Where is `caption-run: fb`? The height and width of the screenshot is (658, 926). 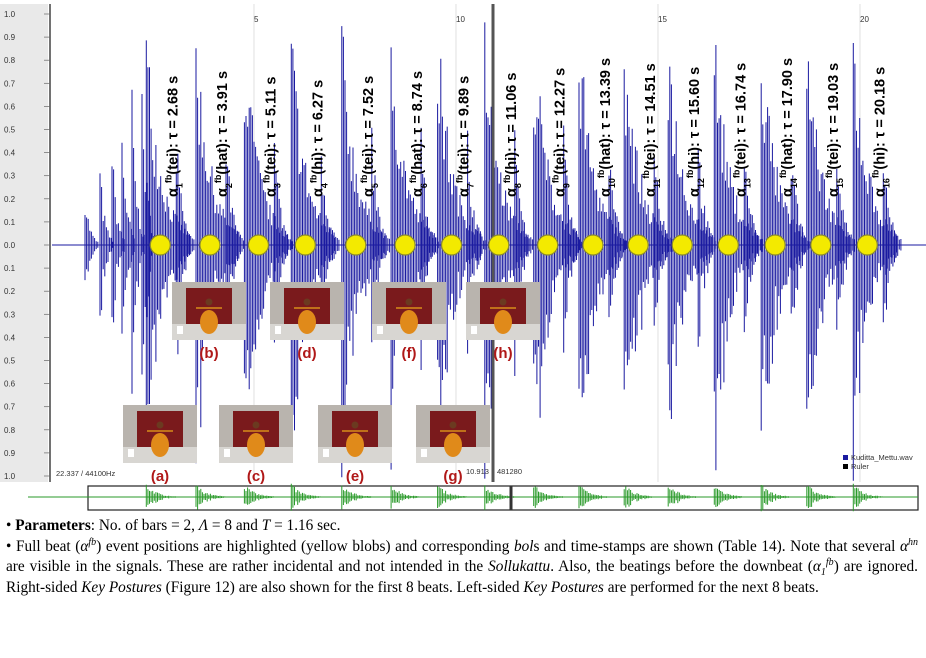
caption-run: fb is located at coordinates (92, 542).